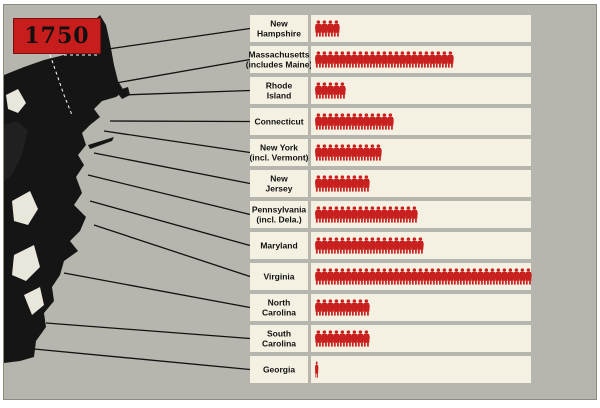 This screenshot has width=600, height=408. What do you see at coordinates (16, 151) in the screenshot?
I see `western-territory` at bounding box center [16, 151].